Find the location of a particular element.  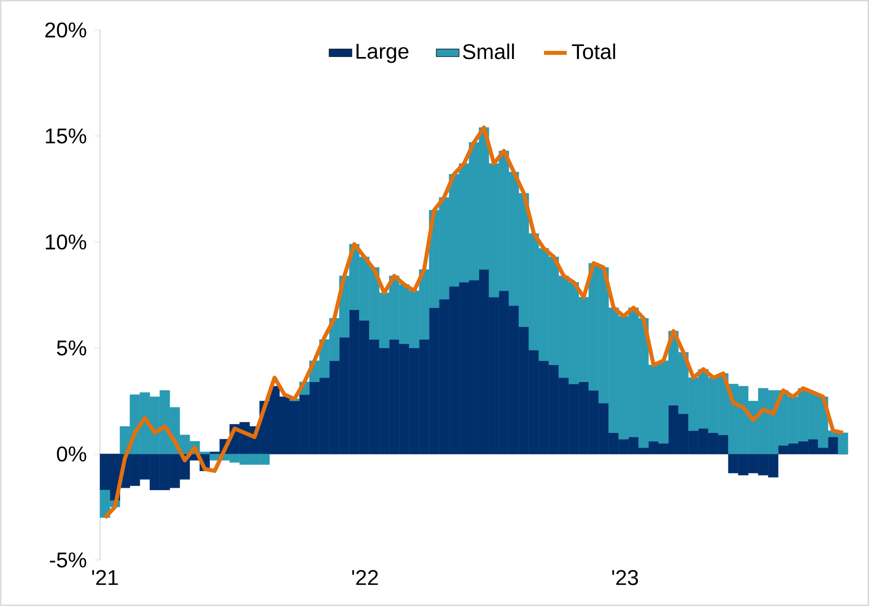

x-tick-label: '22 is located at coordinates (365, 577).